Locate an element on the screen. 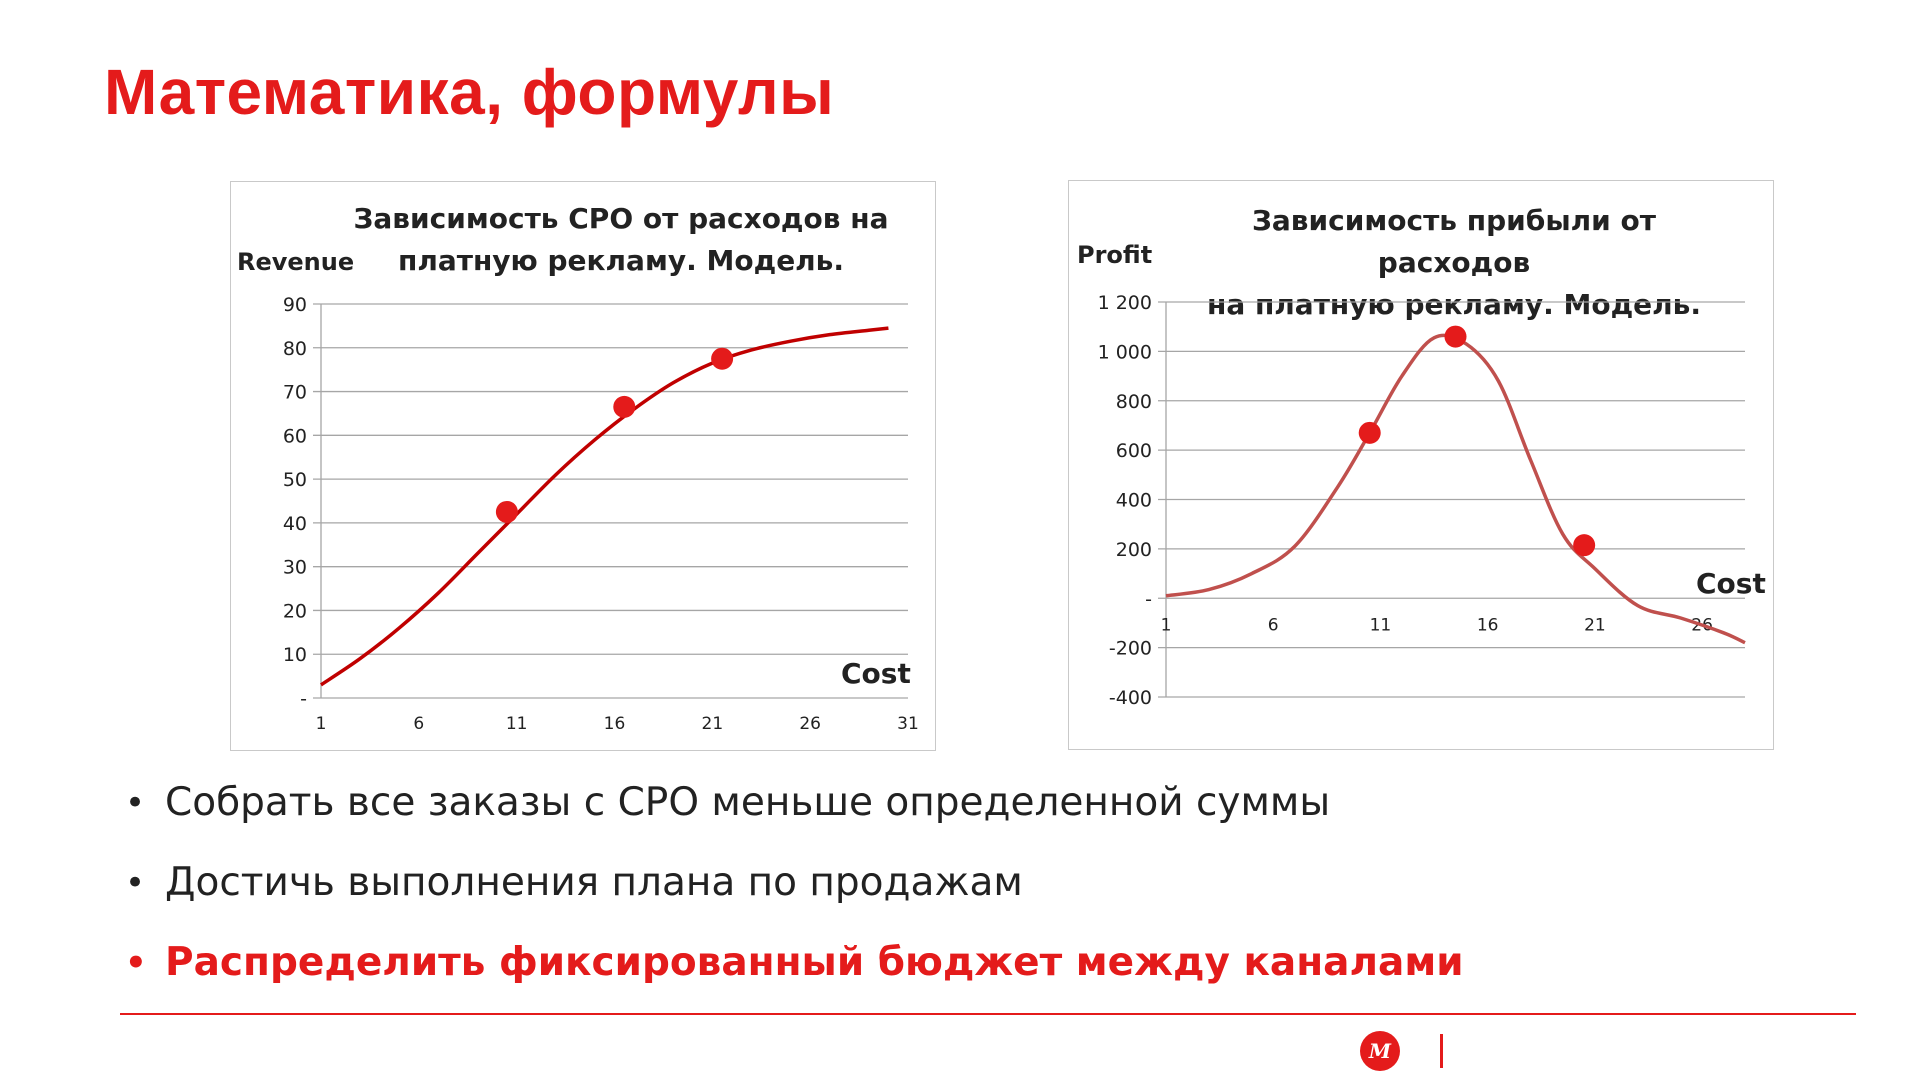 The height and width of the screenshot is (1080, 1920). y-tick-label: 800 is located at coordinates (1134, 402).